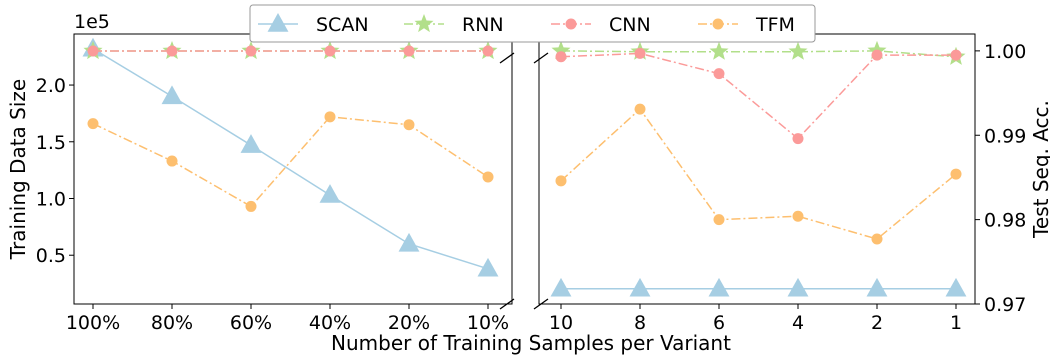 The height and width of the screenshot is (356, 1050). I want to click on x-tick-label: 20%, so click(409, 323).